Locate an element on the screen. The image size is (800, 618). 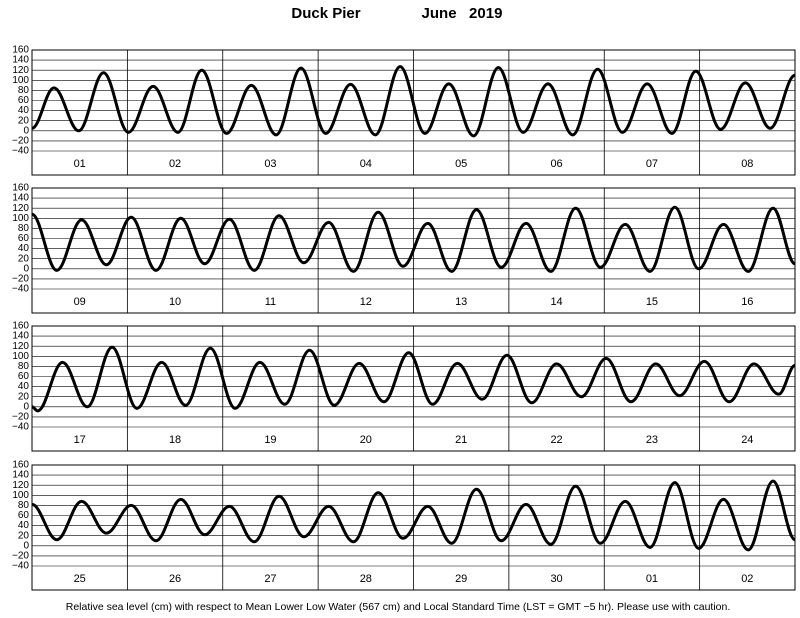
x-tick-label: 21 is located at coordinates (461, 440).